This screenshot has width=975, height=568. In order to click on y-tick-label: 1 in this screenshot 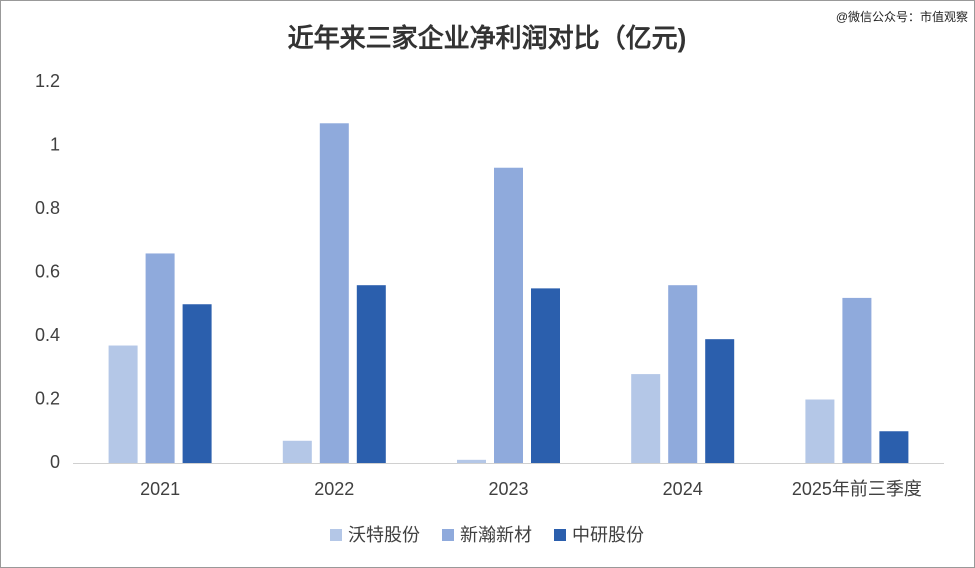, I will do `click(55, 144)`.